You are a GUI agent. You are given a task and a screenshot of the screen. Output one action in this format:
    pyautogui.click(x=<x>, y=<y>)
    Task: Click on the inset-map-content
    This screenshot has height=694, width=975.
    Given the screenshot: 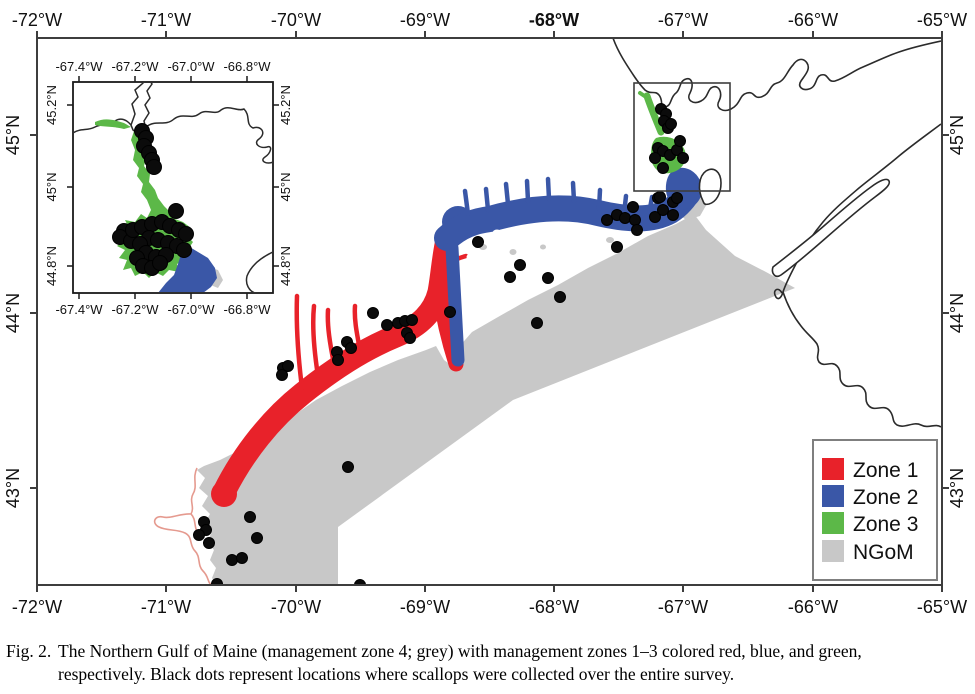 What is the action you would take?
    pyautogui.click(x=173, y=187)
    